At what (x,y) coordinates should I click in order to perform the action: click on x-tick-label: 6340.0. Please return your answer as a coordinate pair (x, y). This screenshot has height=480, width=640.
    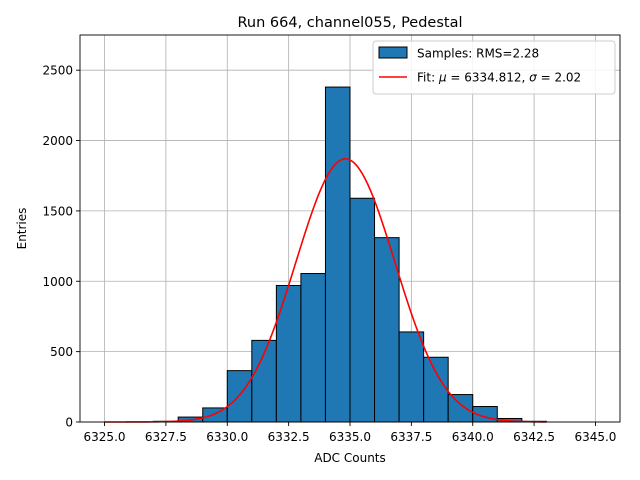
    Looking at the image, I should click on (473, 437).